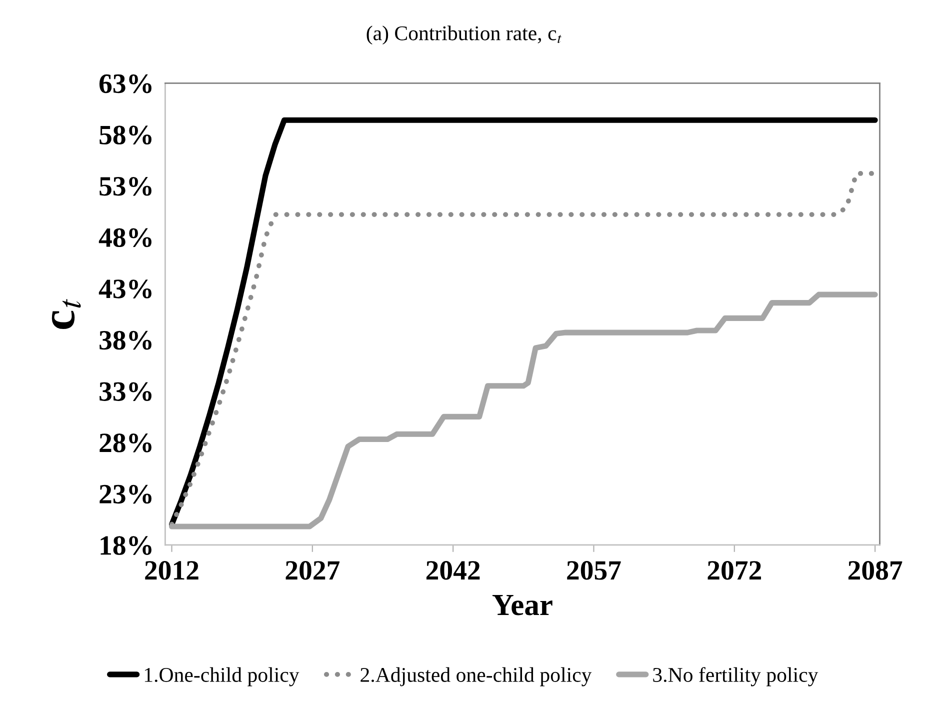  I want to click on legend-label: 1.One-child policy, so click(222, 676).